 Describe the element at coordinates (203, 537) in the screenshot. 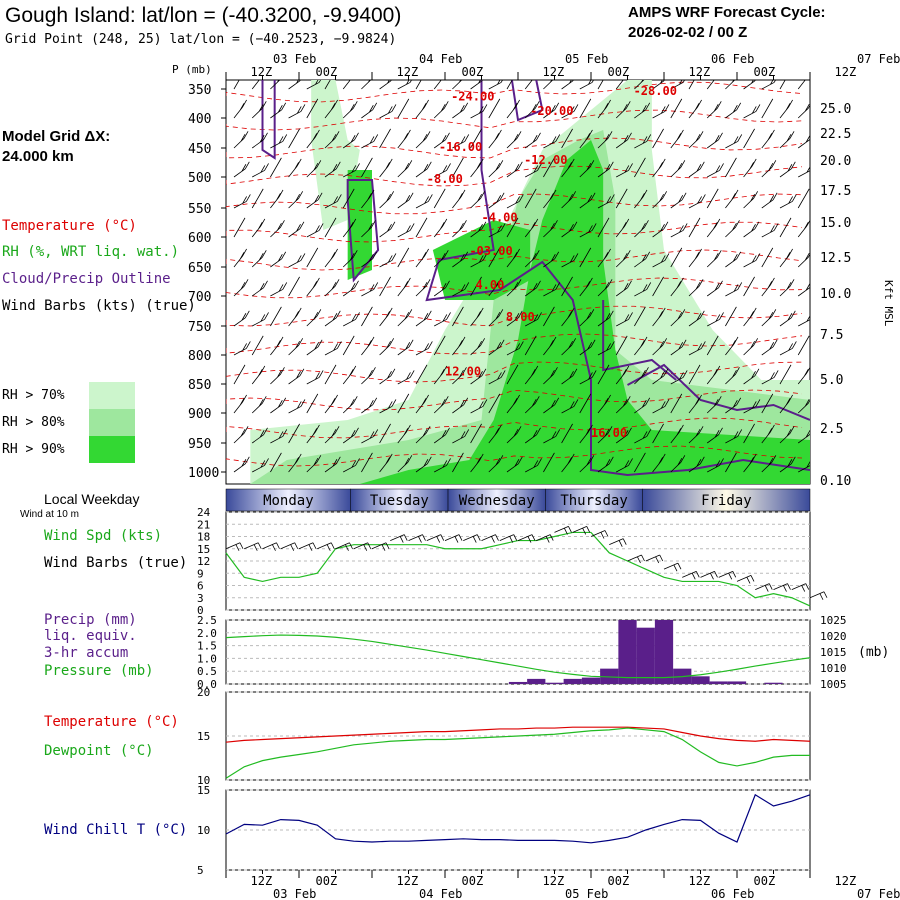

I see `wind-tick-label: 18` at that location.